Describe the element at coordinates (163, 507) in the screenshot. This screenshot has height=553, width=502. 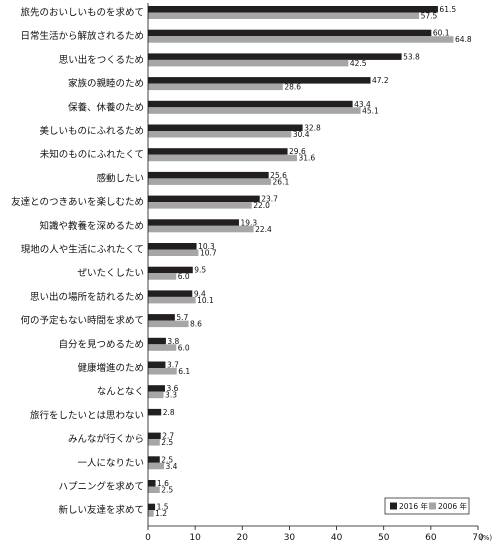
I see `data-label: 1.5` at that location.